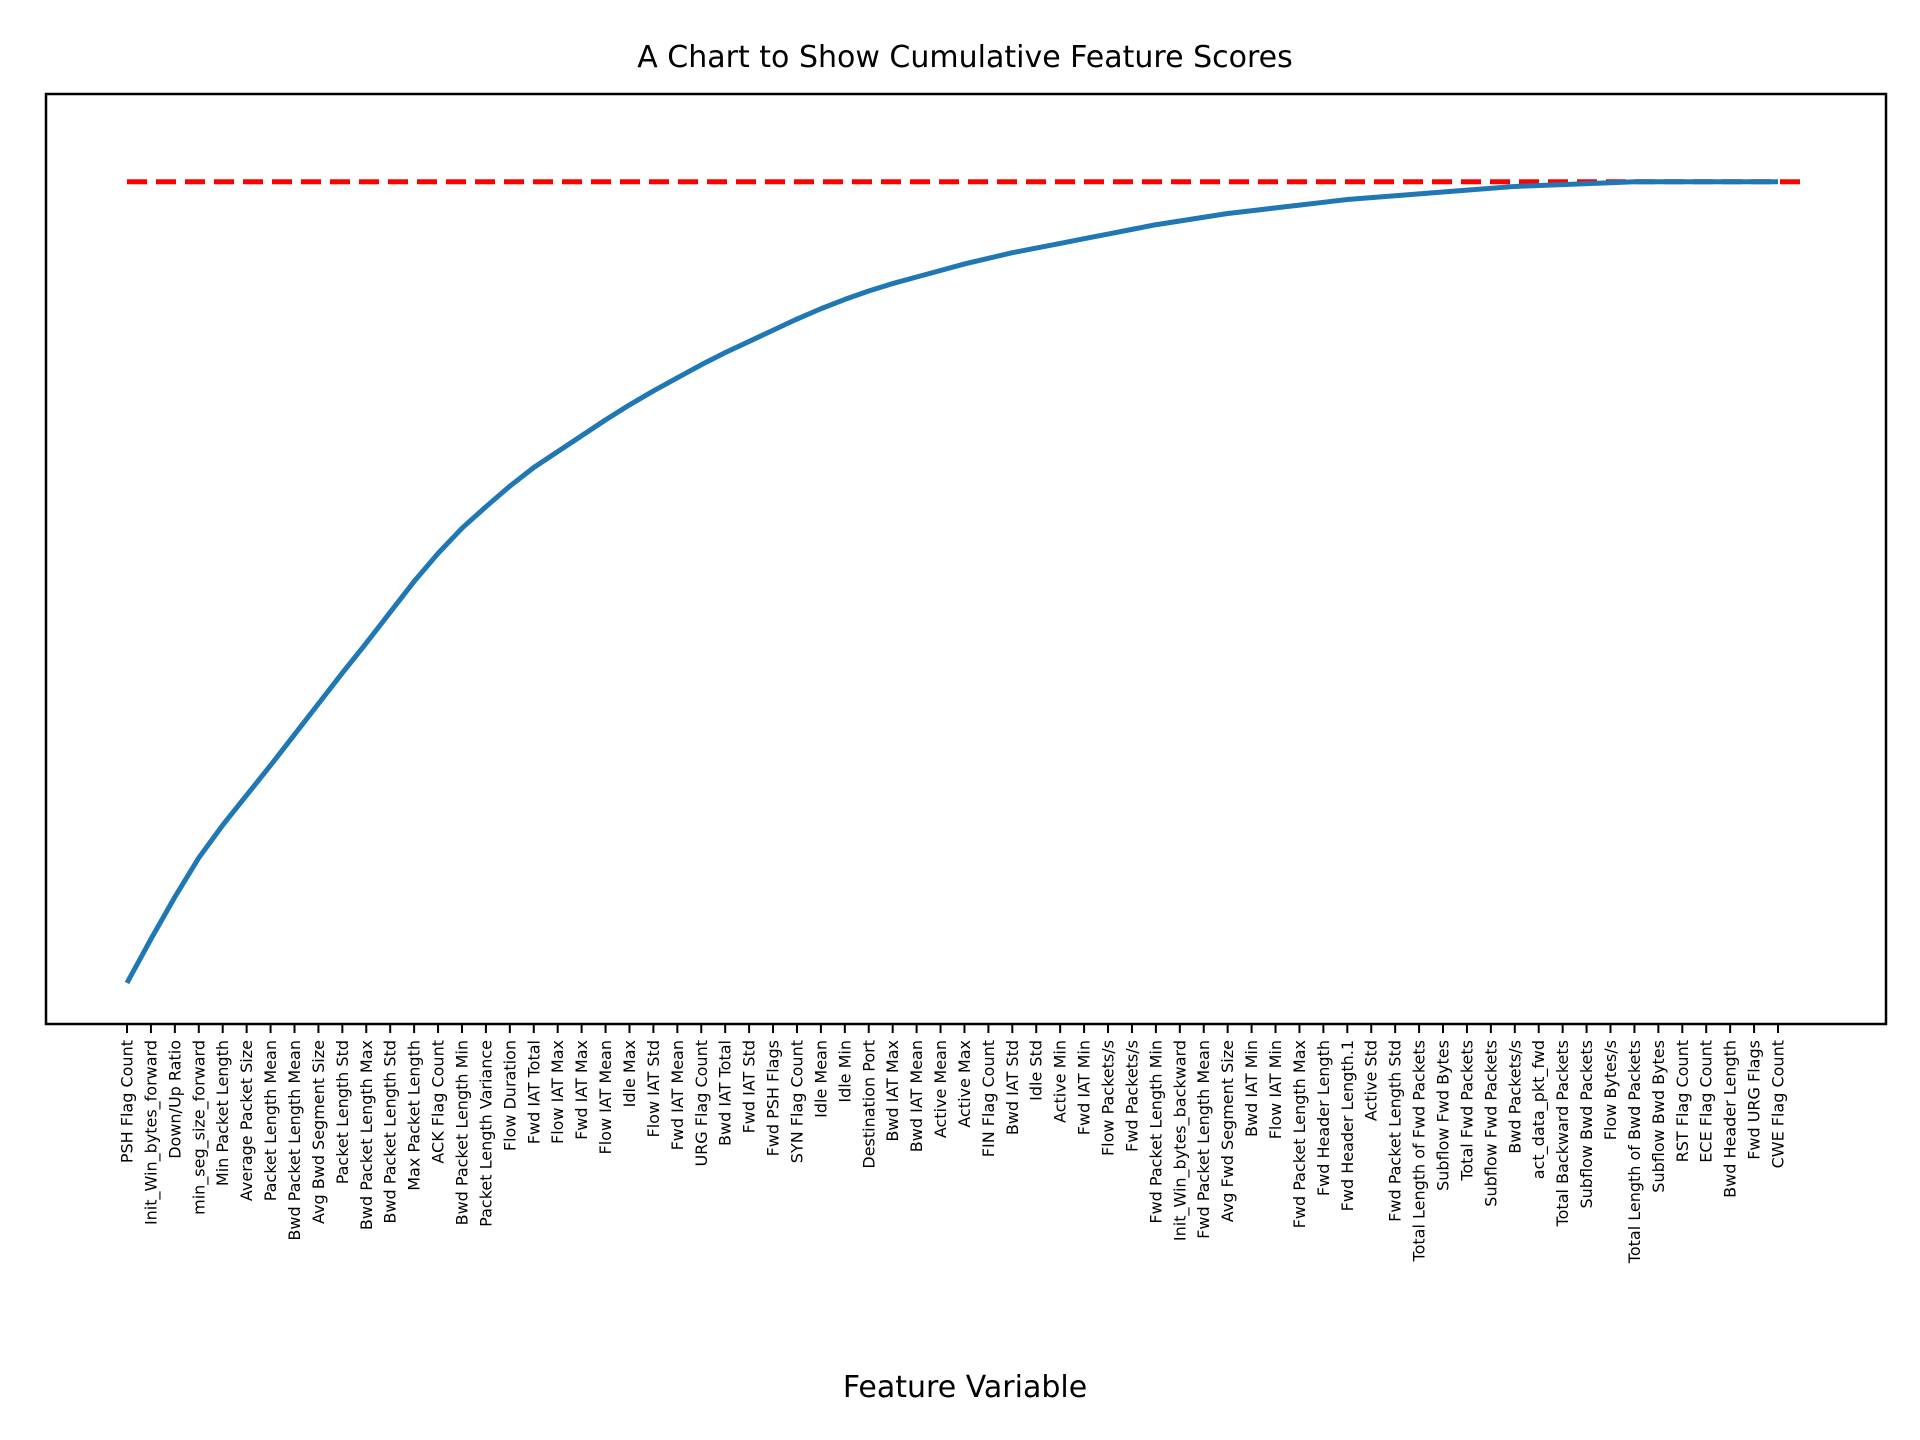 This screenshot has width=1920, height=1440. Describe the element at coordinates (1012, 1087) in the screenshot. I see `x-tick-label: Bwd IAT Std` at that location.